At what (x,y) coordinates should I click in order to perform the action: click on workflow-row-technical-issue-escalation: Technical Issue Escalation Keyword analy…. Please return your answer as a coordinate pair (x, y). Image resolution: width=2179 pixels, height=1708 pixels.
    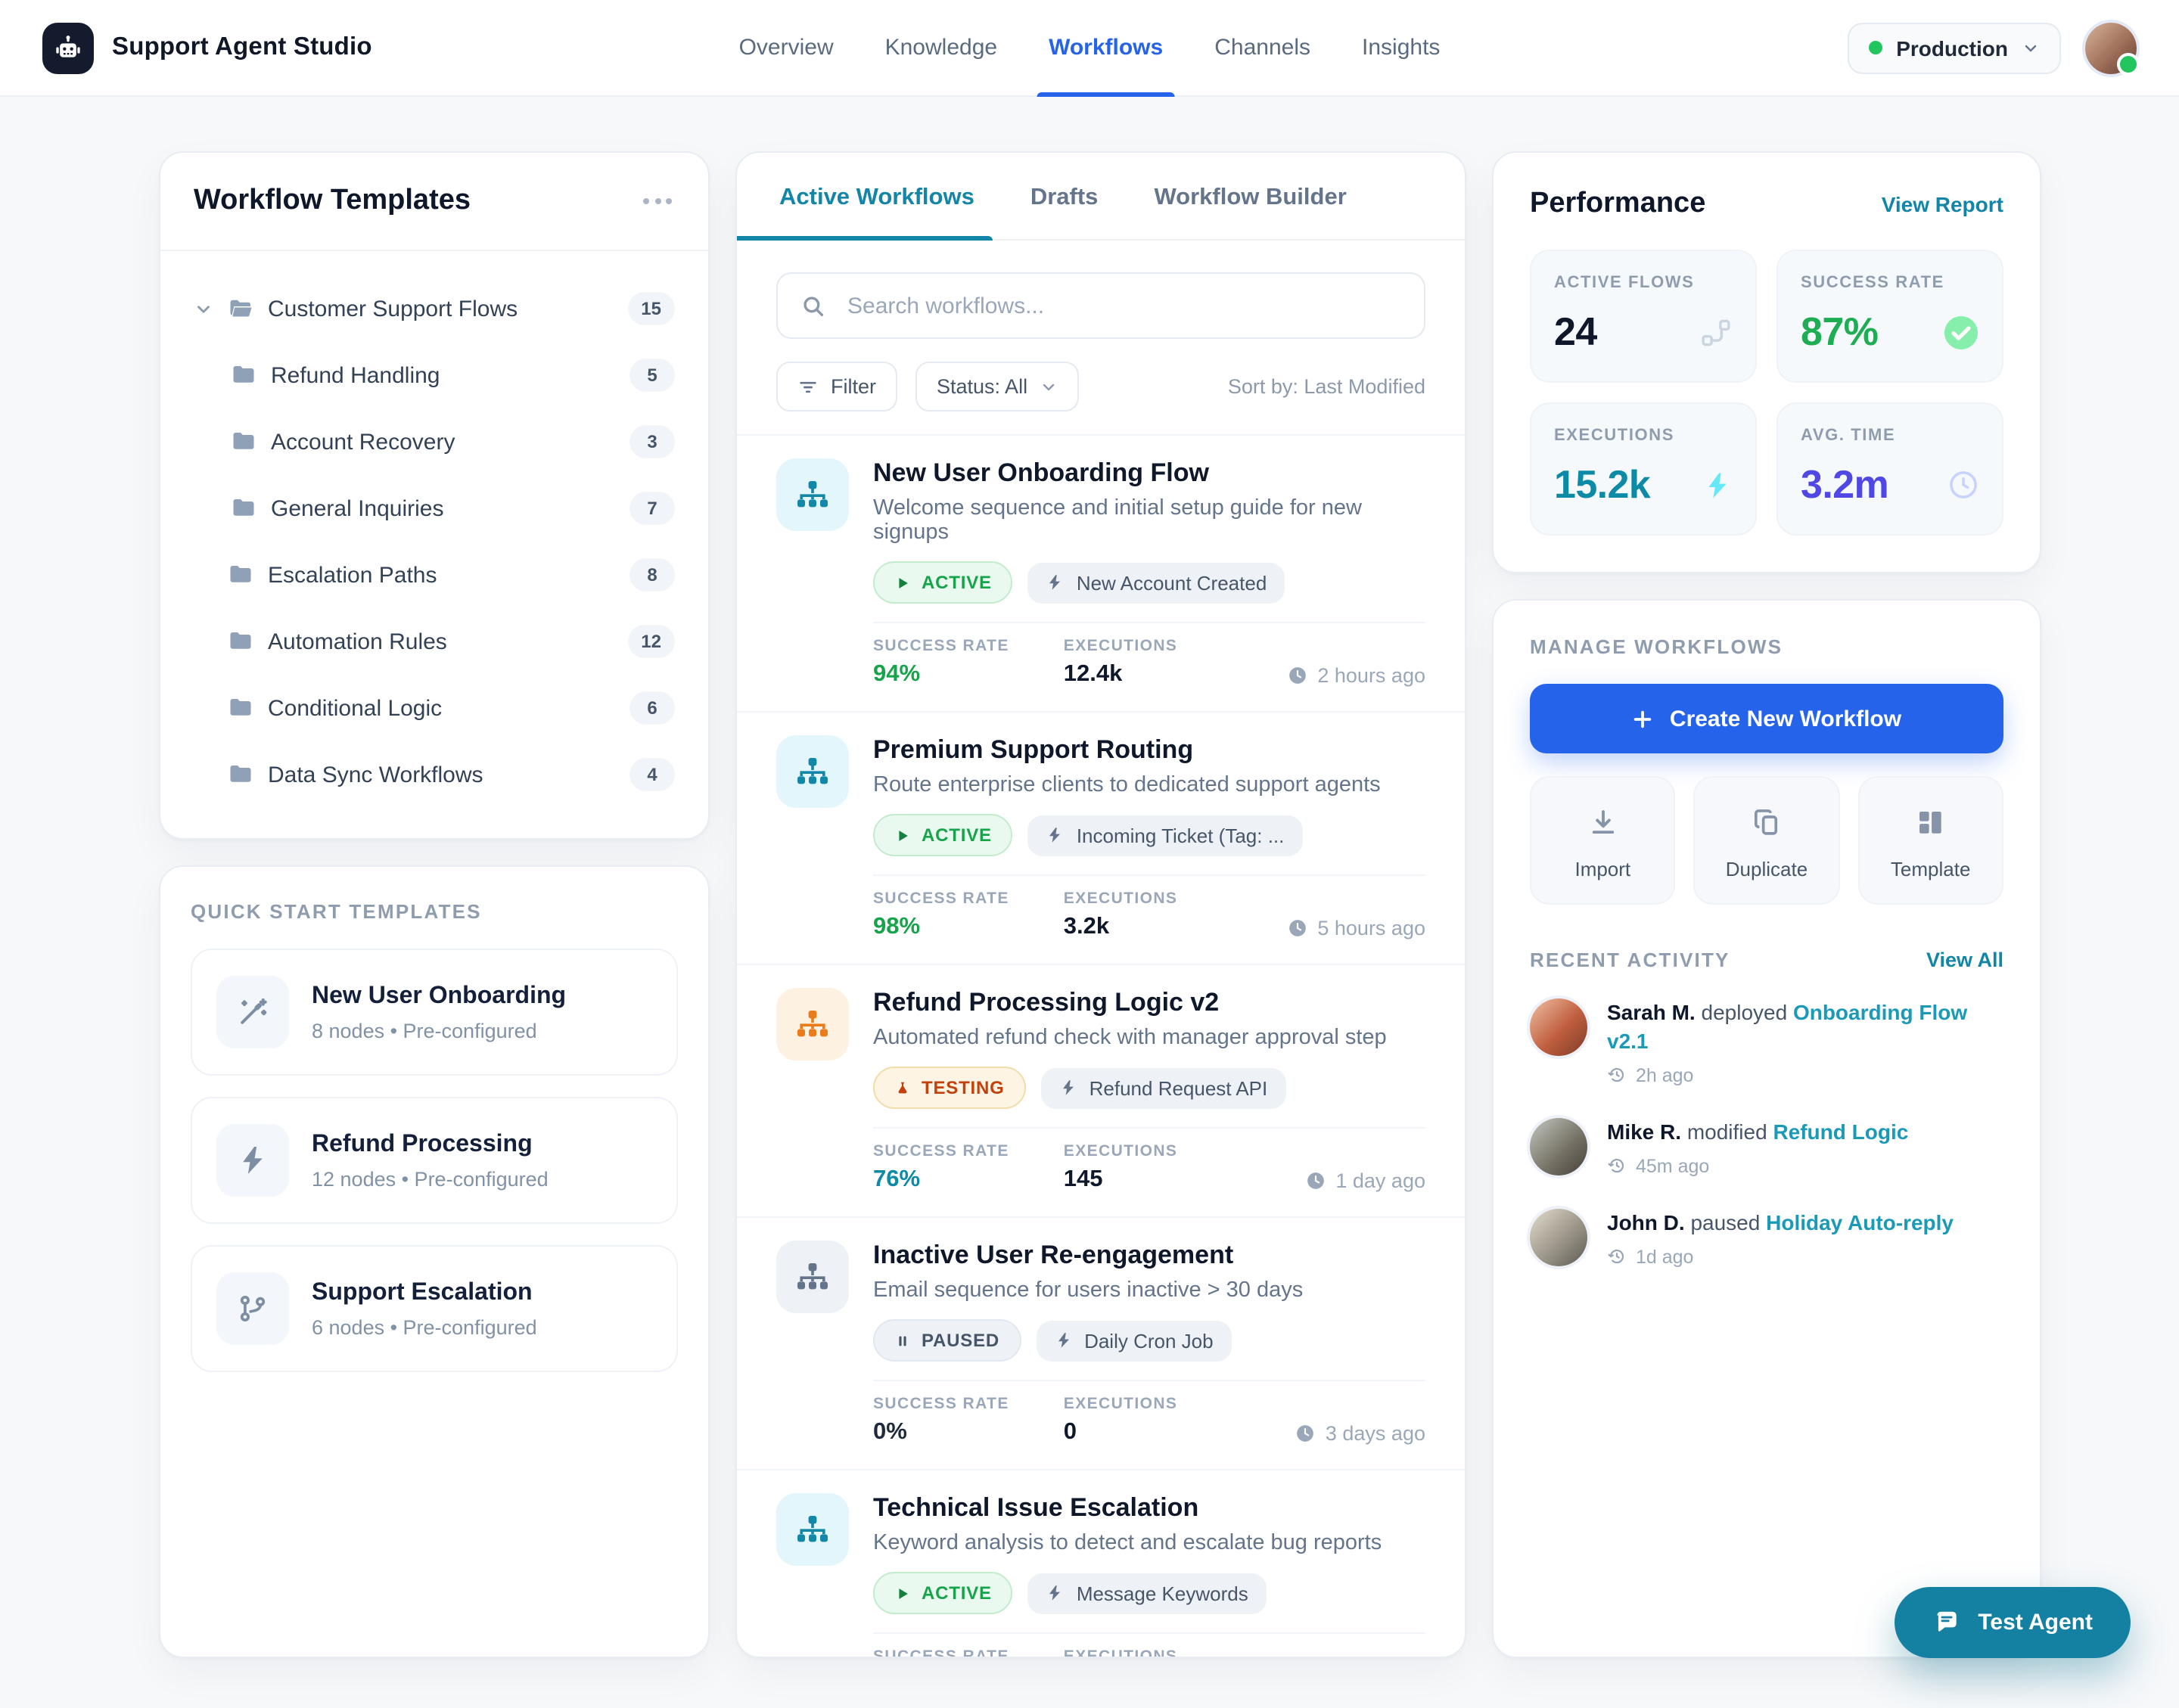
    Looking at the image, I should click on (1101, 1563).